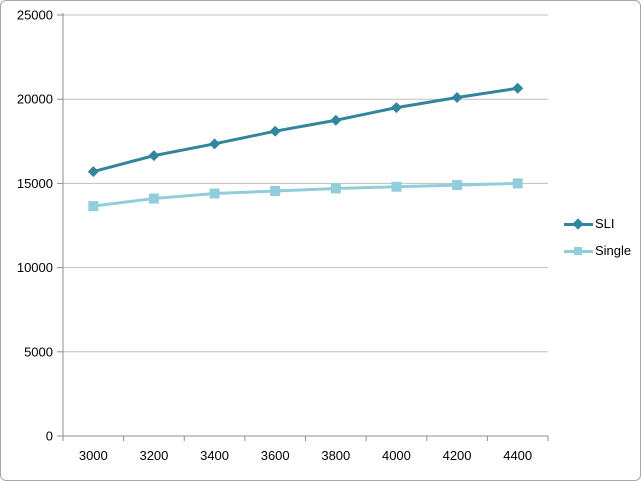 This screenshot has width=641, height=481. What do you see at coordinates (517, 455) in the screenshot?
I see `x-axis-tick-label: 4400` at bounding box center [517, 455].